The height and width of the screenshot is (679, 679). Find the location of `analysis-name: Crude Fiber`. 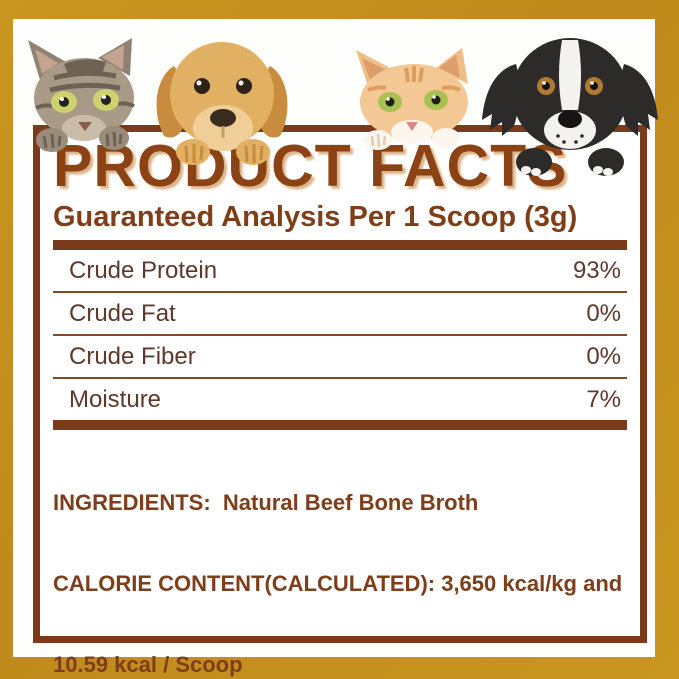

analysis-name: Crude Fiber is located at coordinates (132, 356).